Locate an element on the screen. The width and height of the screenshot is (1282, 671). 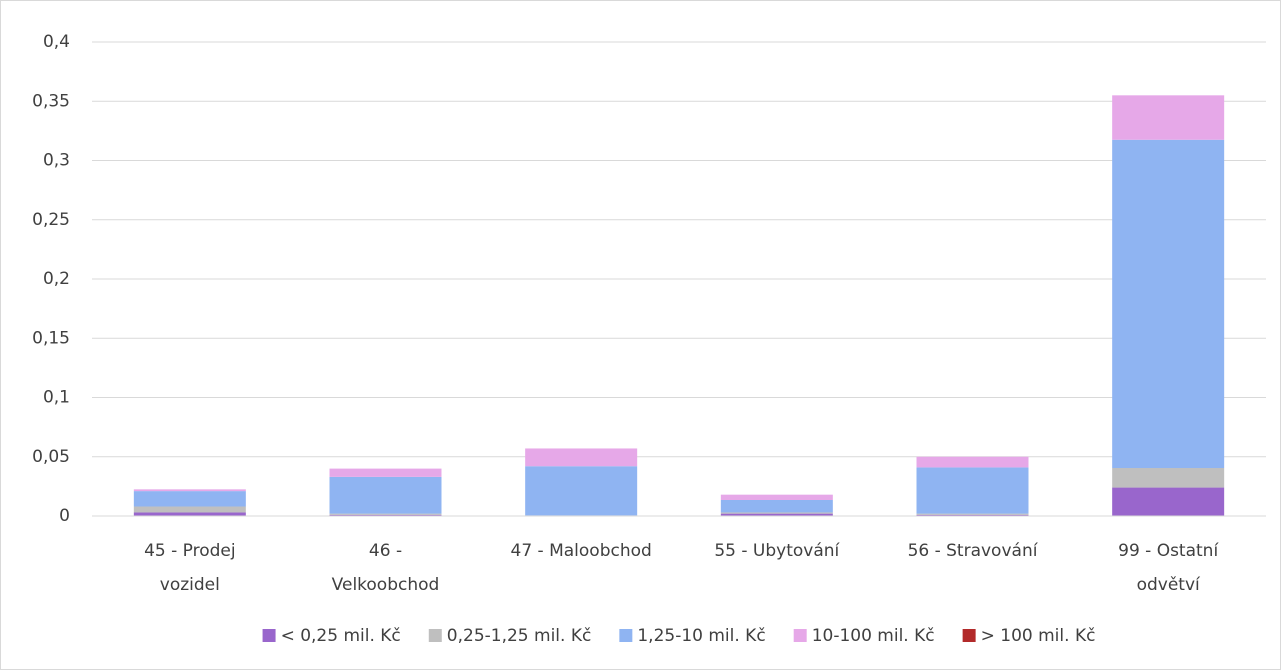
x-tick-label-line: odvětví is located at coordinates (1169, 585).